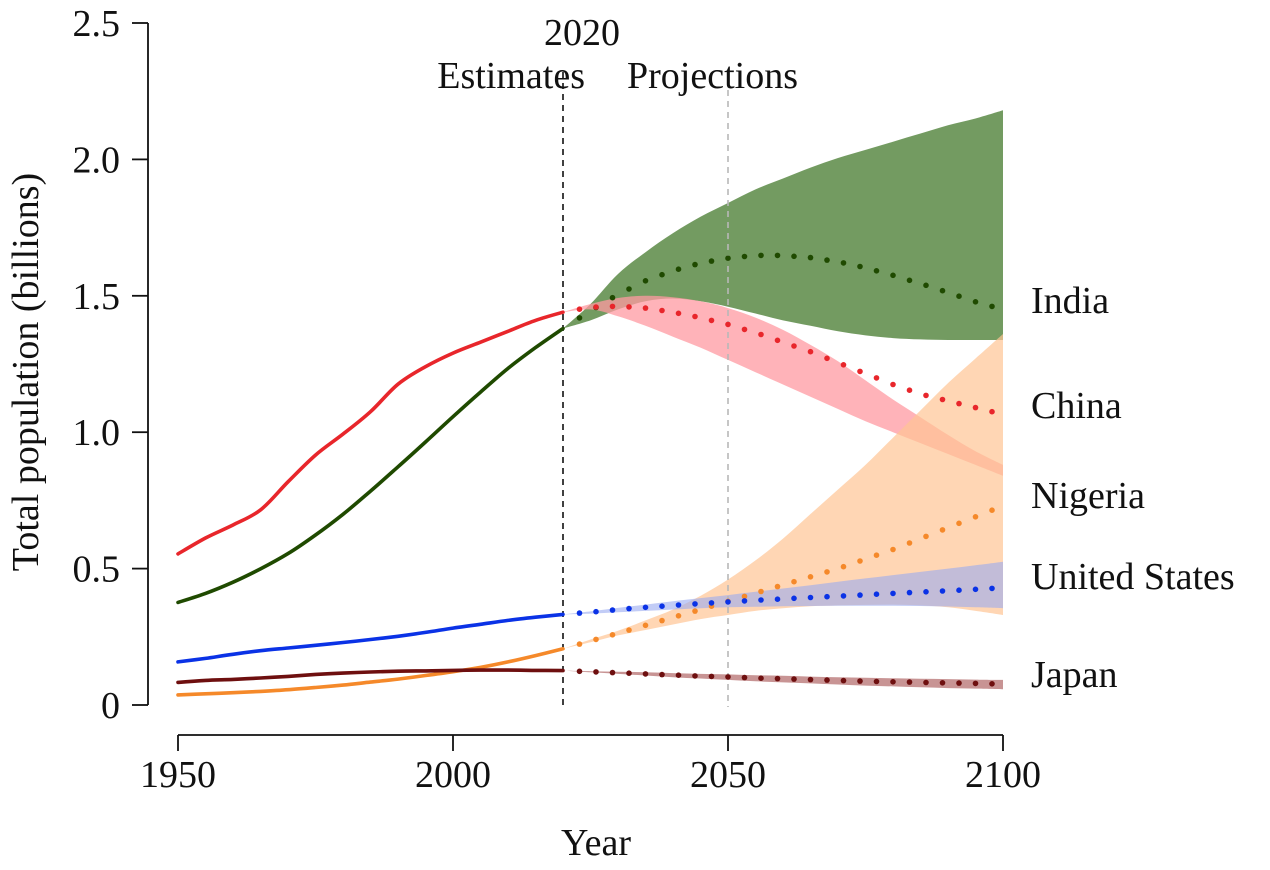  I want to click on reference-lines, so click(645, 389).